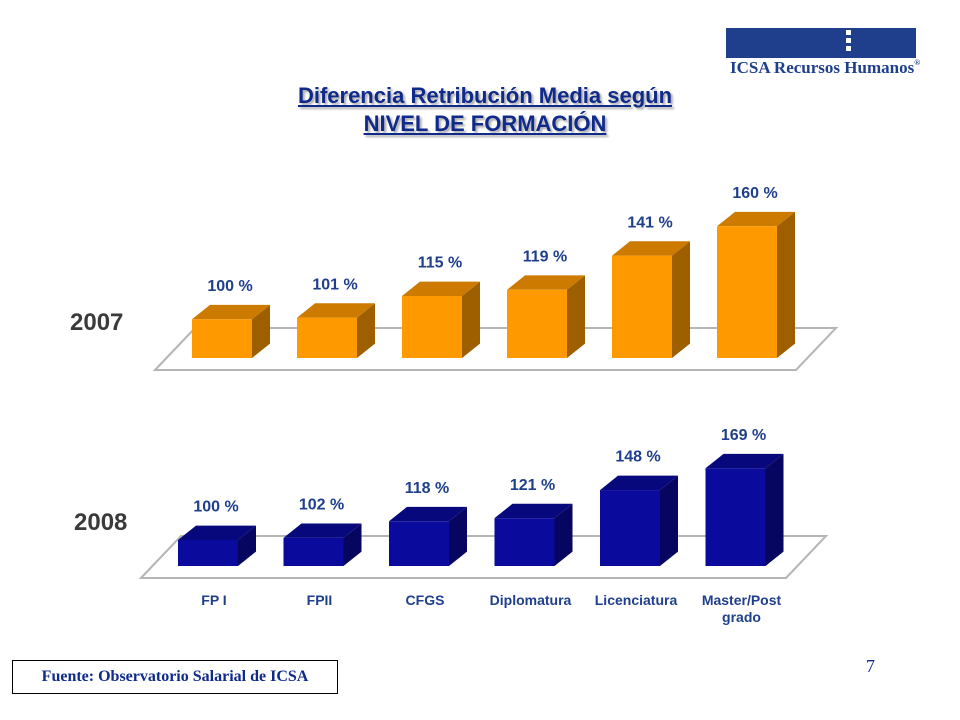 This screenshot has height=720, width=960. Describe the element at coordinates (213, 600) in the screenshot. I see `category-label-0: FP I` at that location.